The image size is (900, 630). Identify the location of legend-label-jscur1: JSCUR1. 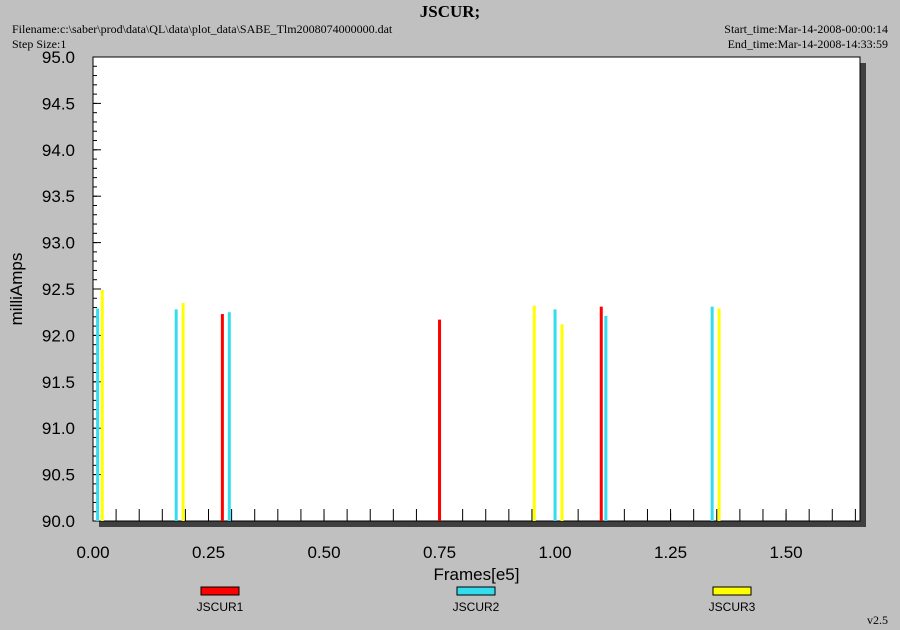
(220, 607).